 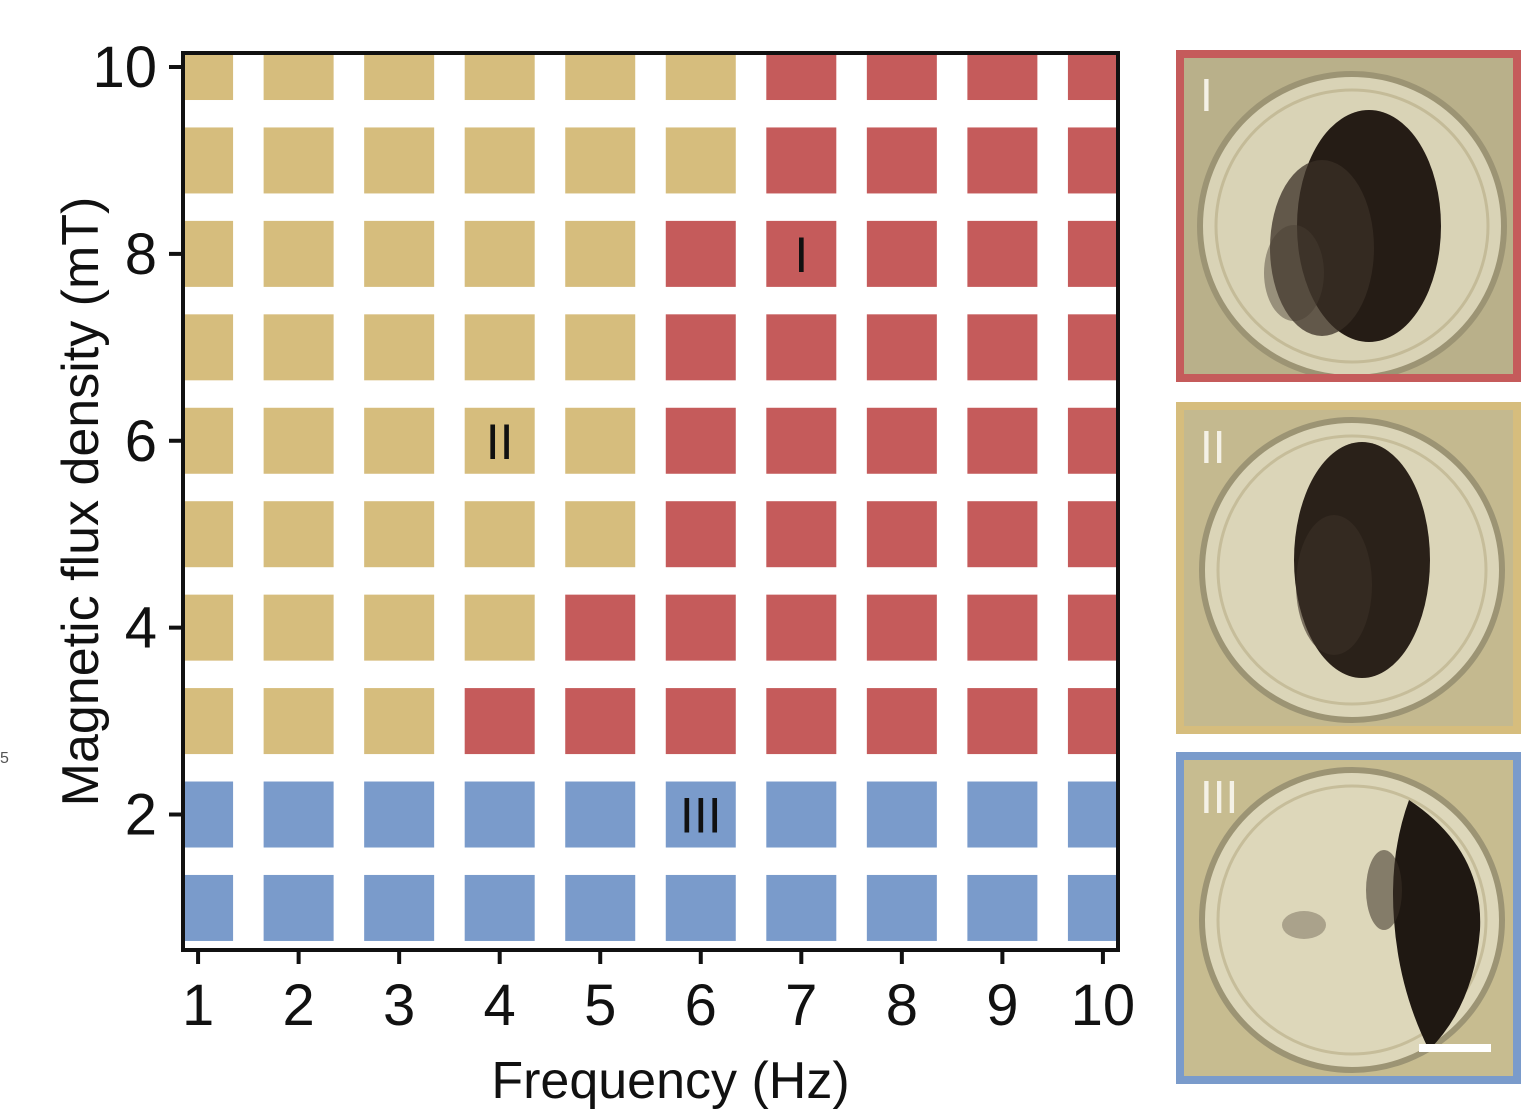 What do you see at coordinates (600, 440) in the screenshot?
I see `cell-f5-b6-region-II` at bounding box center [600, 440].